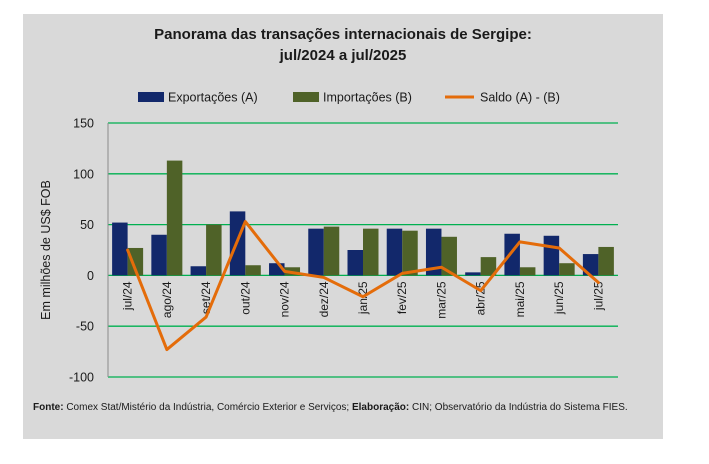  I want to click on y-tick-label: -50, so click(85, 327).